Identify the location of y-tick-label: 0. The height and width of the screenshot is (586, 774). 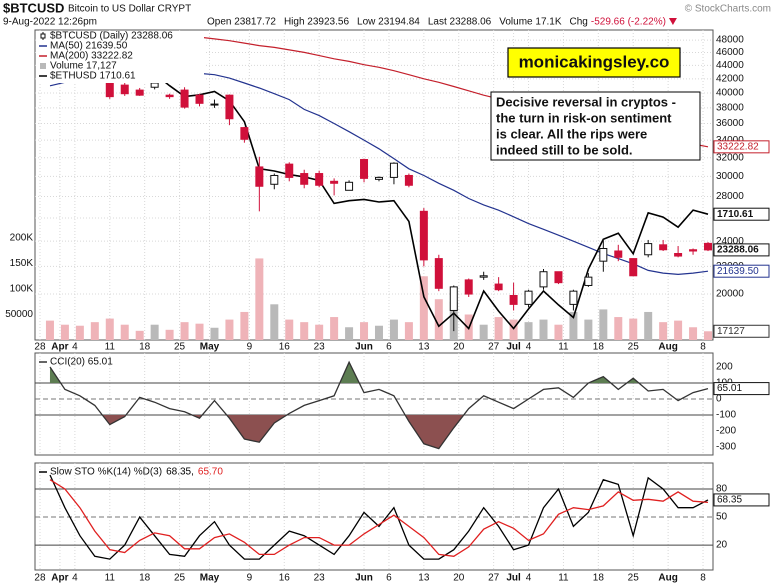
(719, 399).